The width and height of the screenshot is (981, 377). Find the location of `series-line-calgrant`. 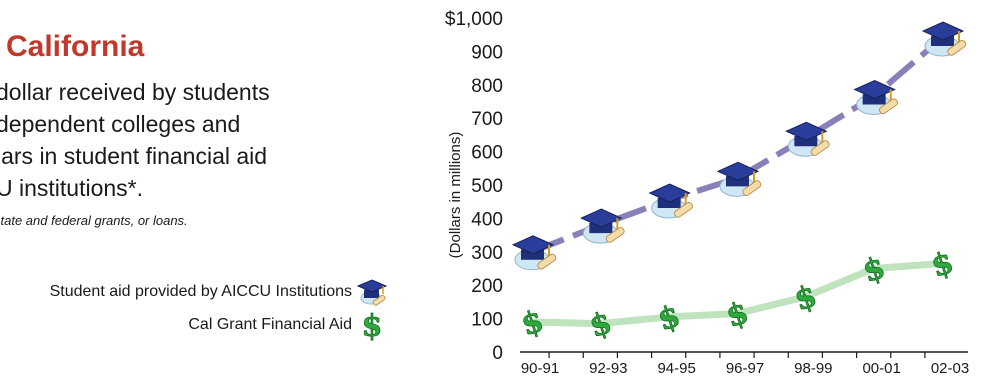

series-line-calgrant is located at coordinates (737, 293).